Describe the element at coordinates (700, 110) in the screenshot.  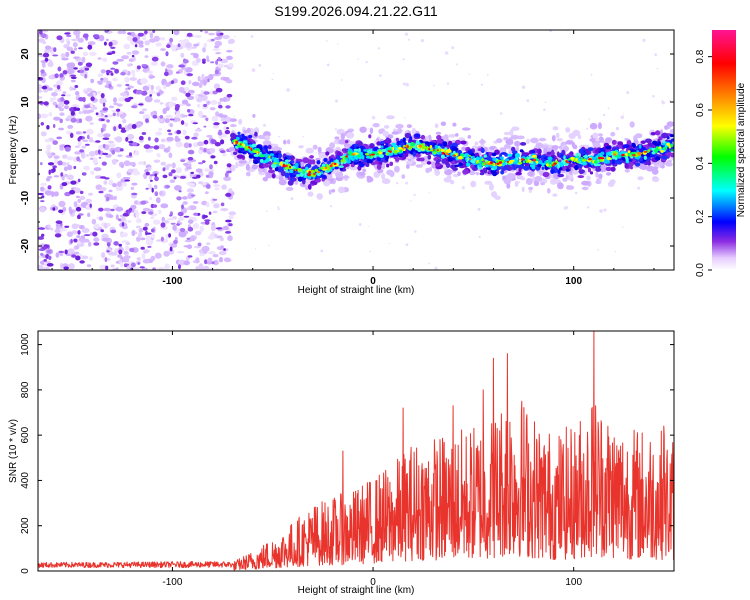
I see `colorbar-tick-label: 0.6` at that location.